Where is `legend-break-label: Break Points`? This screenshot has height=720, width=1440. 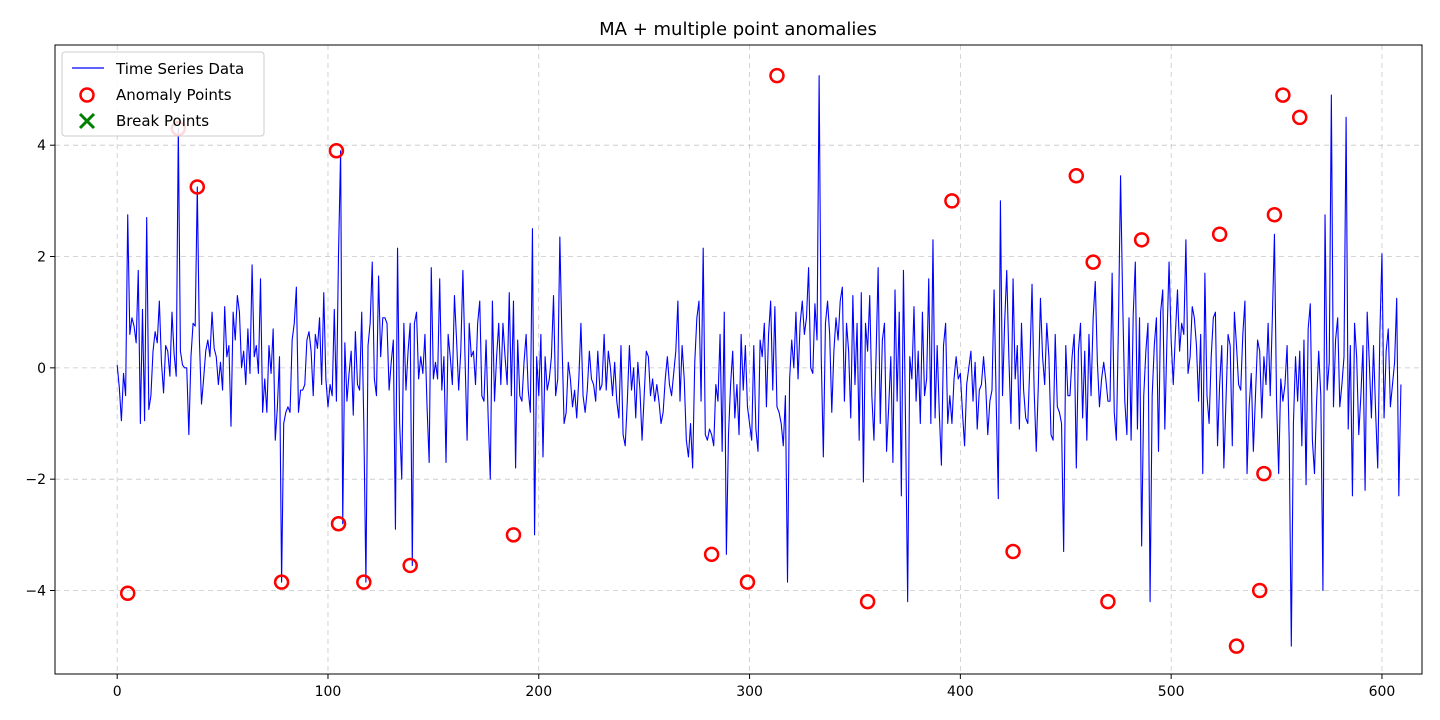
legend-break-label: Break Points is located at coordinates (162, 121).